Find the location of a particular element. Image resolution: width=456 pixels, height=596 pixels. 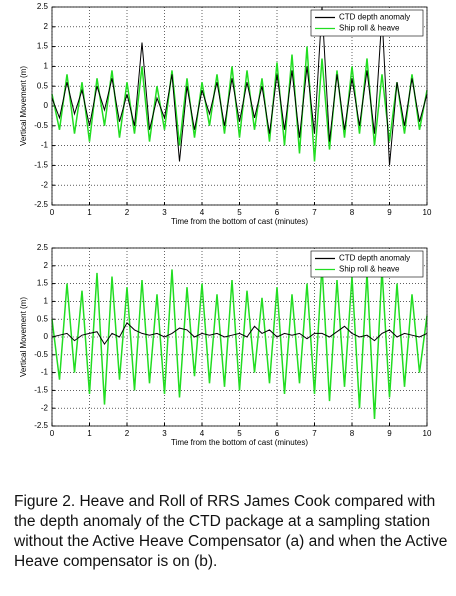

data-line is located at coordinates (239, 333).